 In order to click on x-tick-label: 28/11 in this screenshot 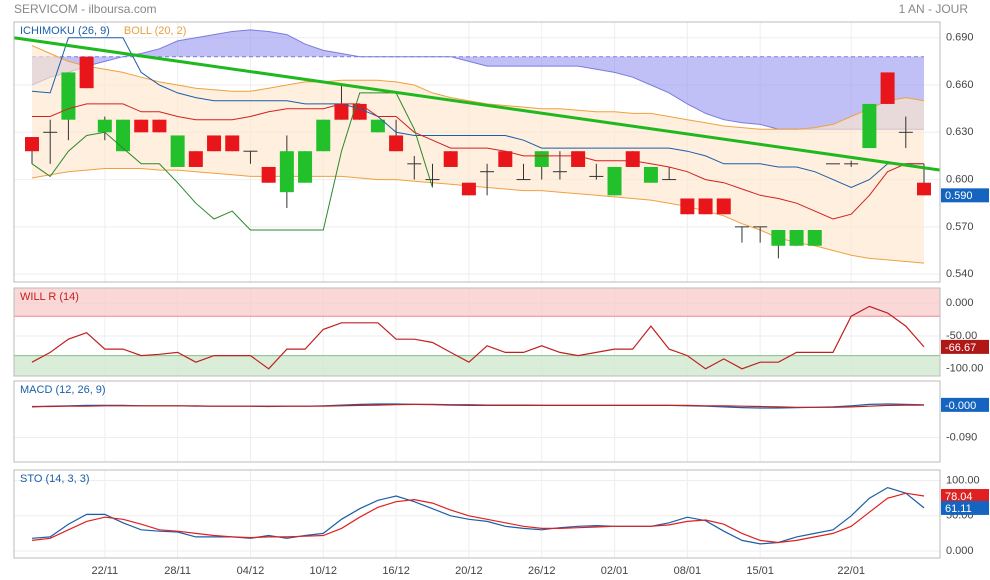, I will do `click(177, 571)`.